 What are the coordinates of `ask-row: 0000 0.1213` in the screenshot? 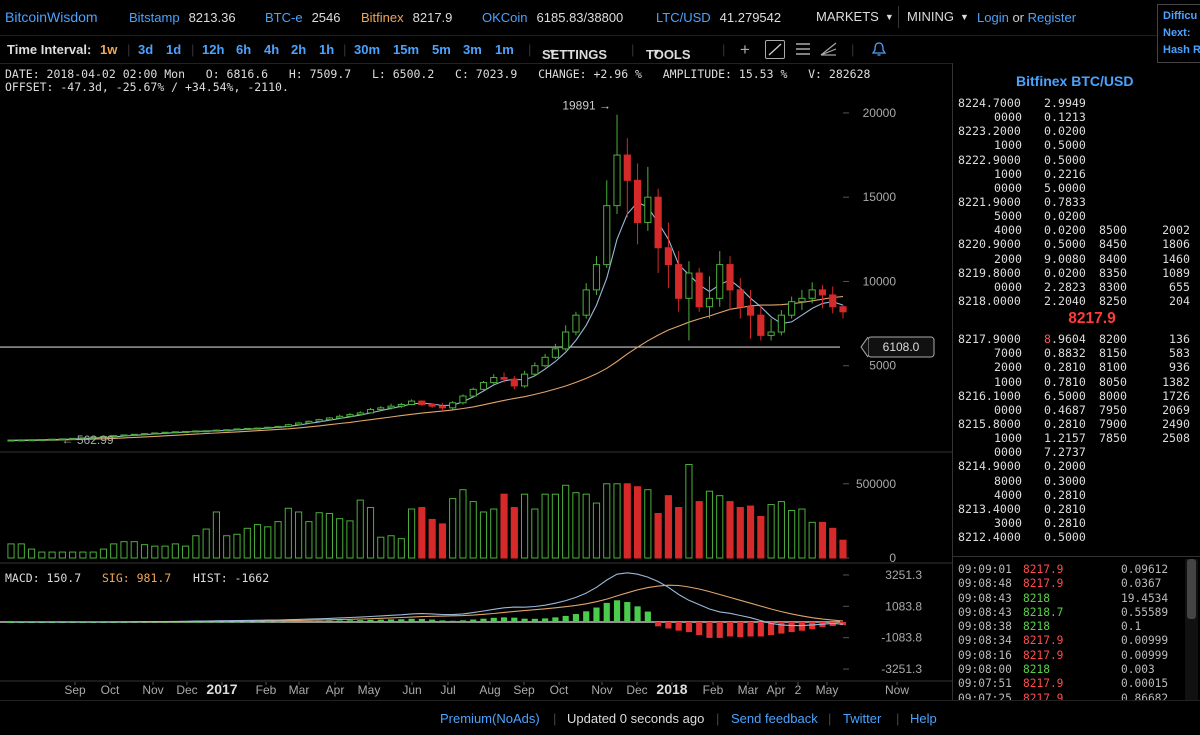 It's located at (1073, 117).